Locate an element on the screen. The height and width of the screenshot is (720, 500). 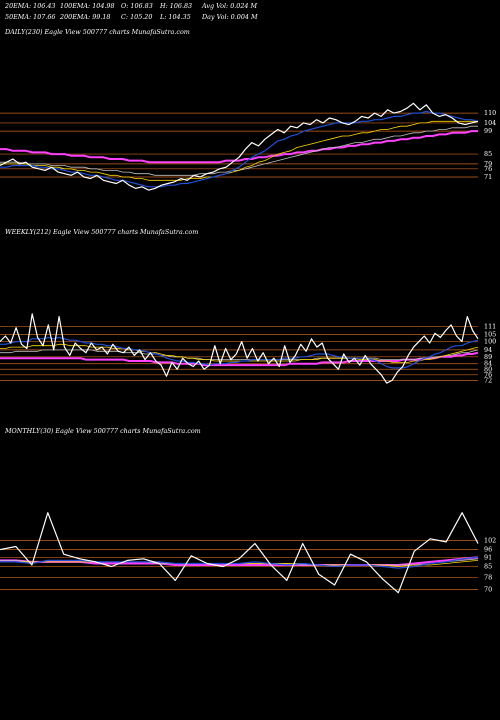
weekly-level-label: 76 is located at coordinates (488, 375).